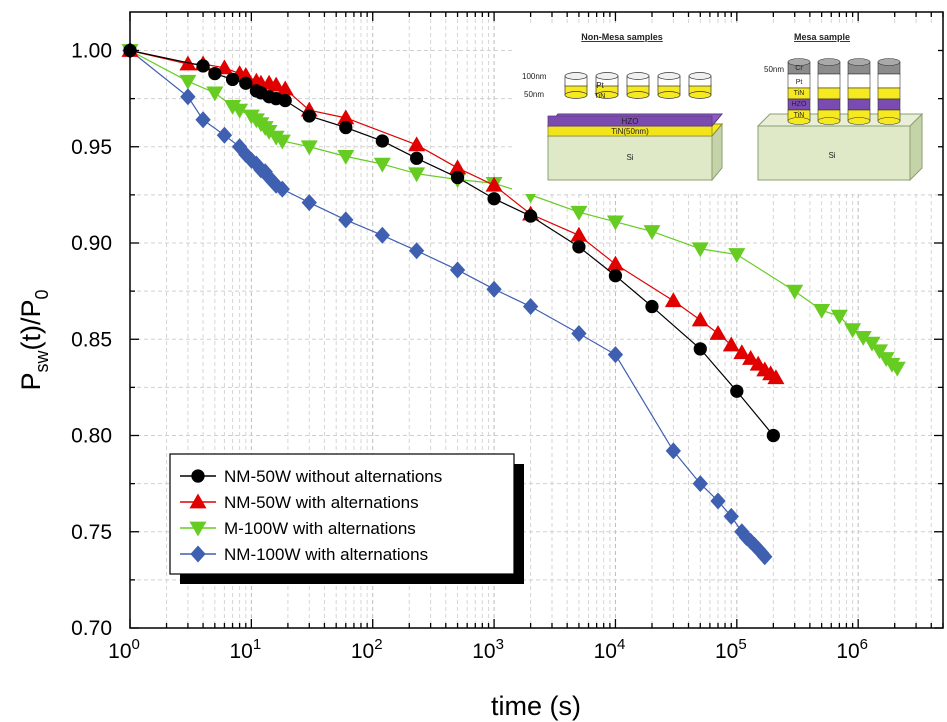  I want to click on x-tick-label: 10⁴, so click(610, 649).